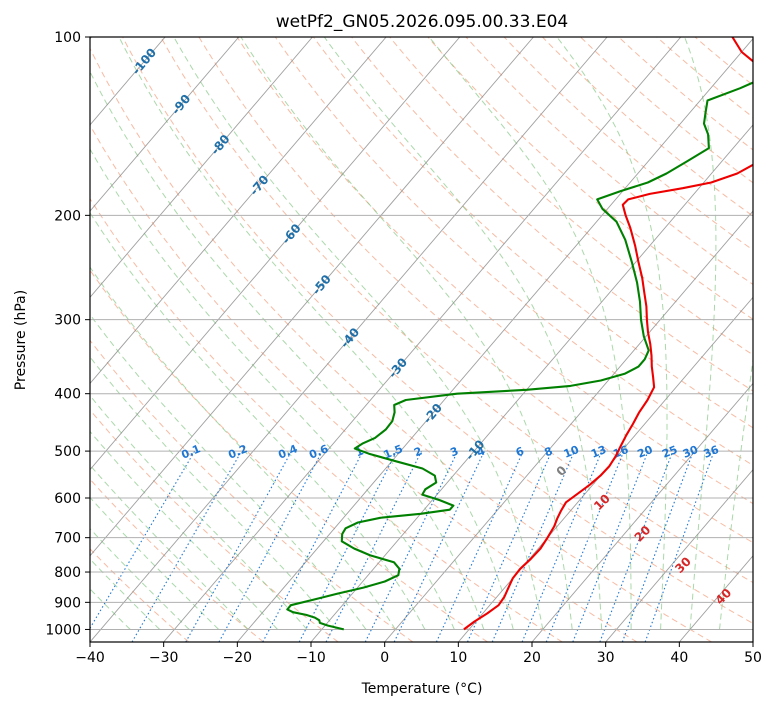 The height and width of the screenshot is (708, 775). What do you see at coordinates (669, 452) in the screenshot?
I see `mixing-ratio-label: 25` at bounding box center [669, 452].